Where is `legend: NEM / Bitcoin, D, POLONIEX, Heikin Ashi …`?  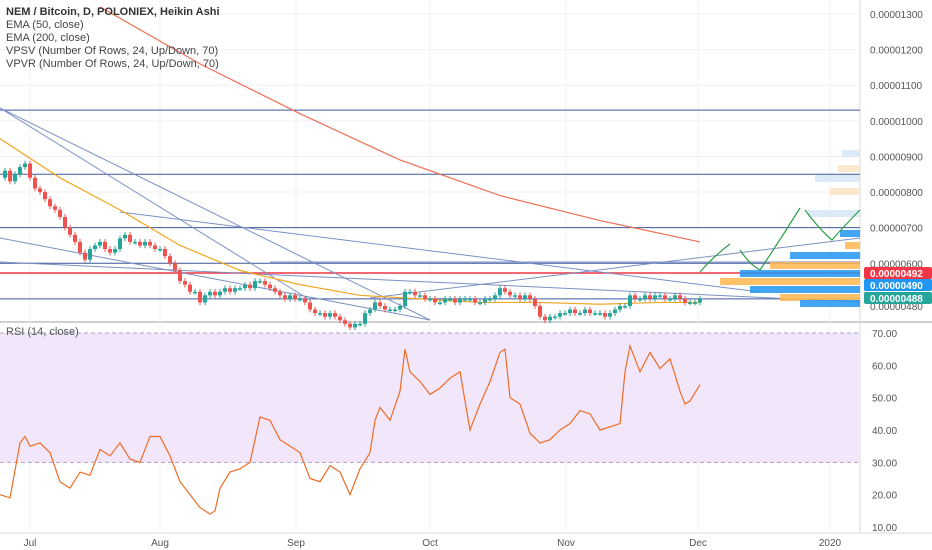
legend: NEM / Bitcoin, D, POLONIEX, Heikin Ashi … is located at coordinates (113, 38).